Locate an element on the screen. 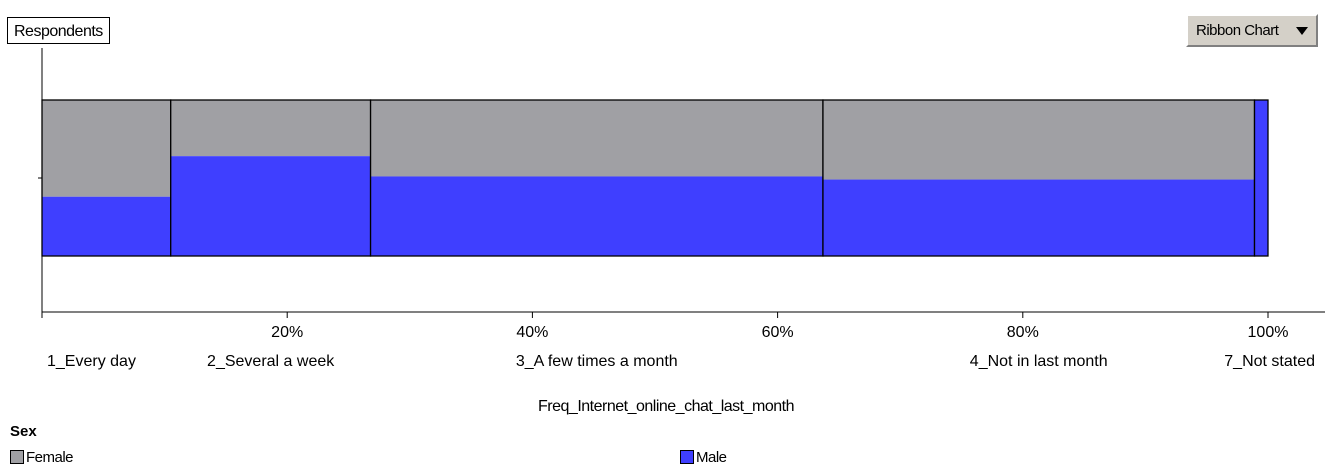 This screenshot has height=468, width=1332. dropdown-arrow-icon is located at coordinates (1302, 31).